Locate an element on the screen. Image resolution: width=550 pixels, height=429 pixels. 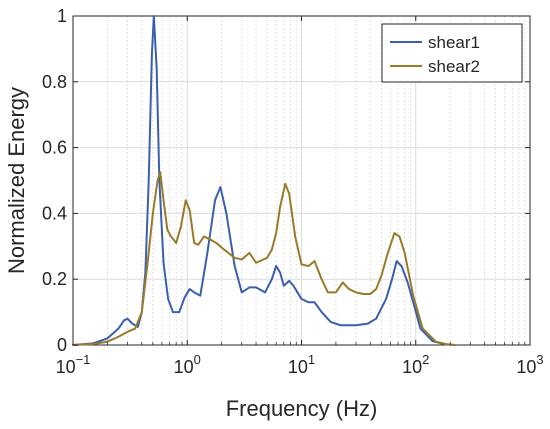
y-tick-label: 0 is located at coordinates (62, 345).